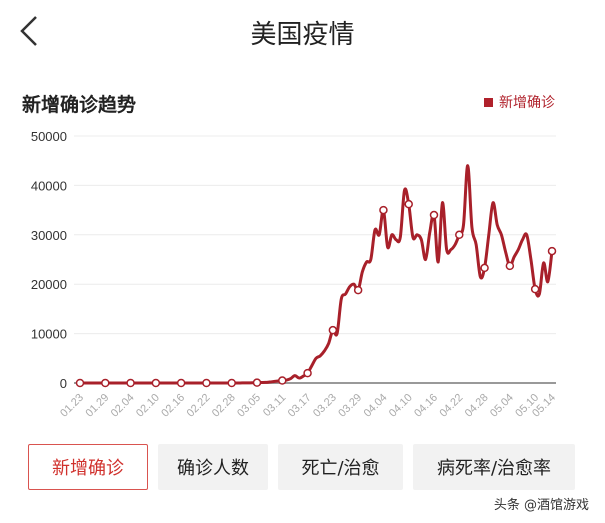 The width and height of the screenshot is (605, 523). I want to click on x-tick-label: 01.29, so click(97, 406).